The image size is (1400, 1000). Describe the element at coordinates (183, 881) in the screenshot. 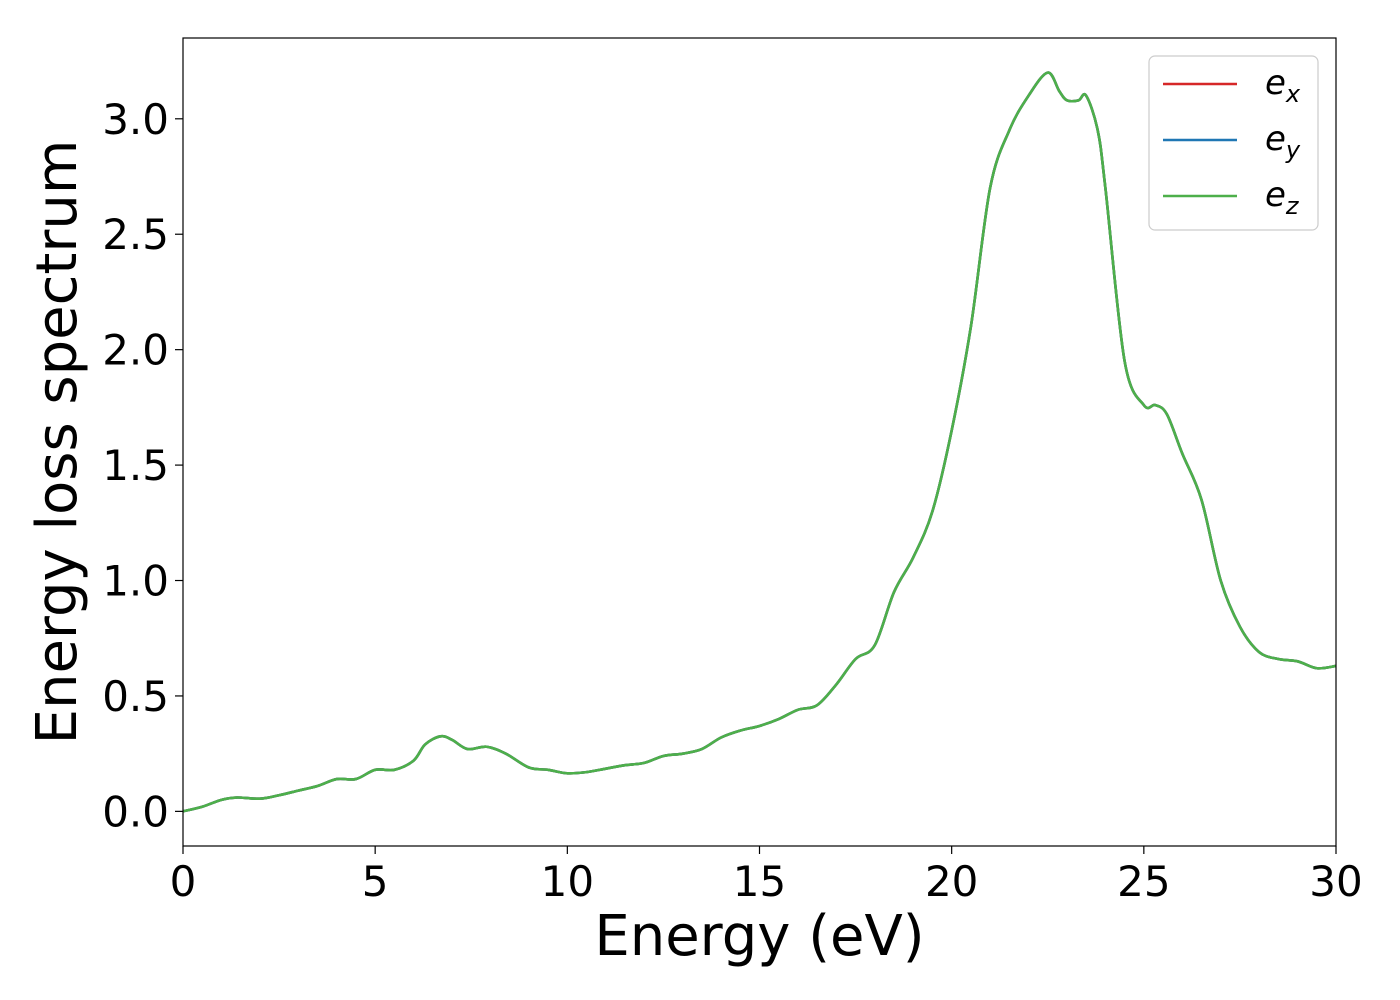

I see `x-tick-label: 0` at that location.